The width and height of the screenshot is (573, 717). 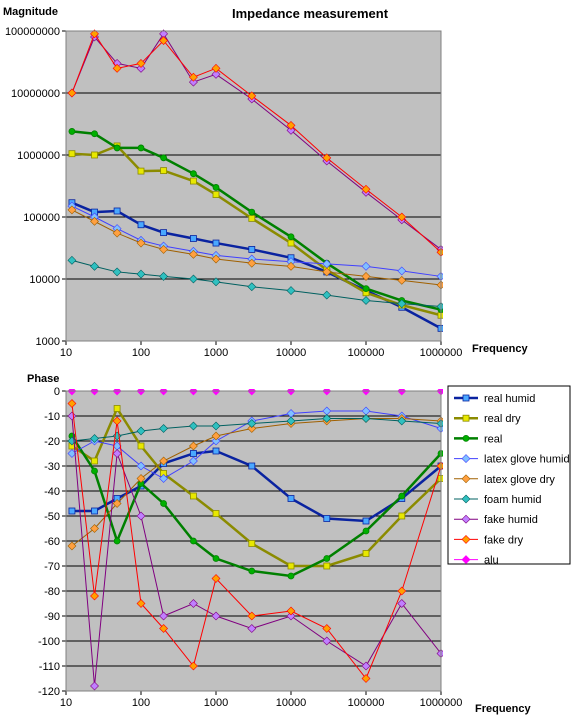 What do you see at coordinates (52, 417) in the screenshot?
I see `y-tick-label: -10` at bounding box center [52, 417].